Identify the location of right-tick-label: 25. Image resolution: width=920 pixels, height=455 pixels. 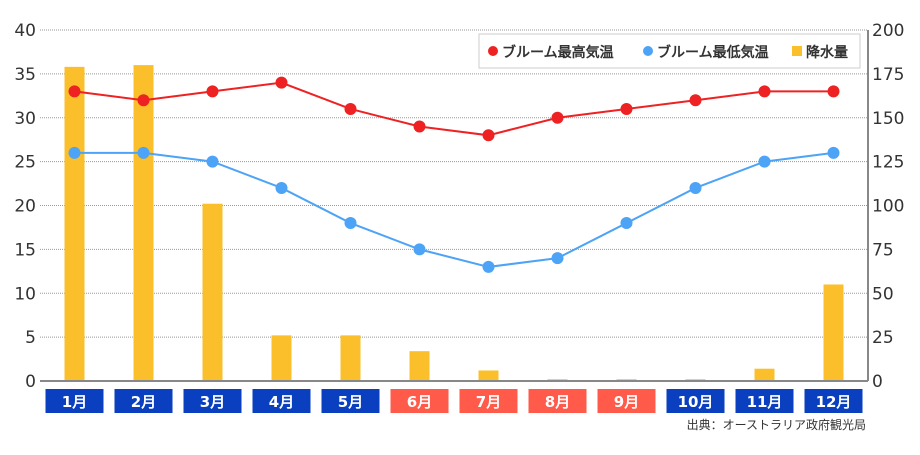
(883, 338).